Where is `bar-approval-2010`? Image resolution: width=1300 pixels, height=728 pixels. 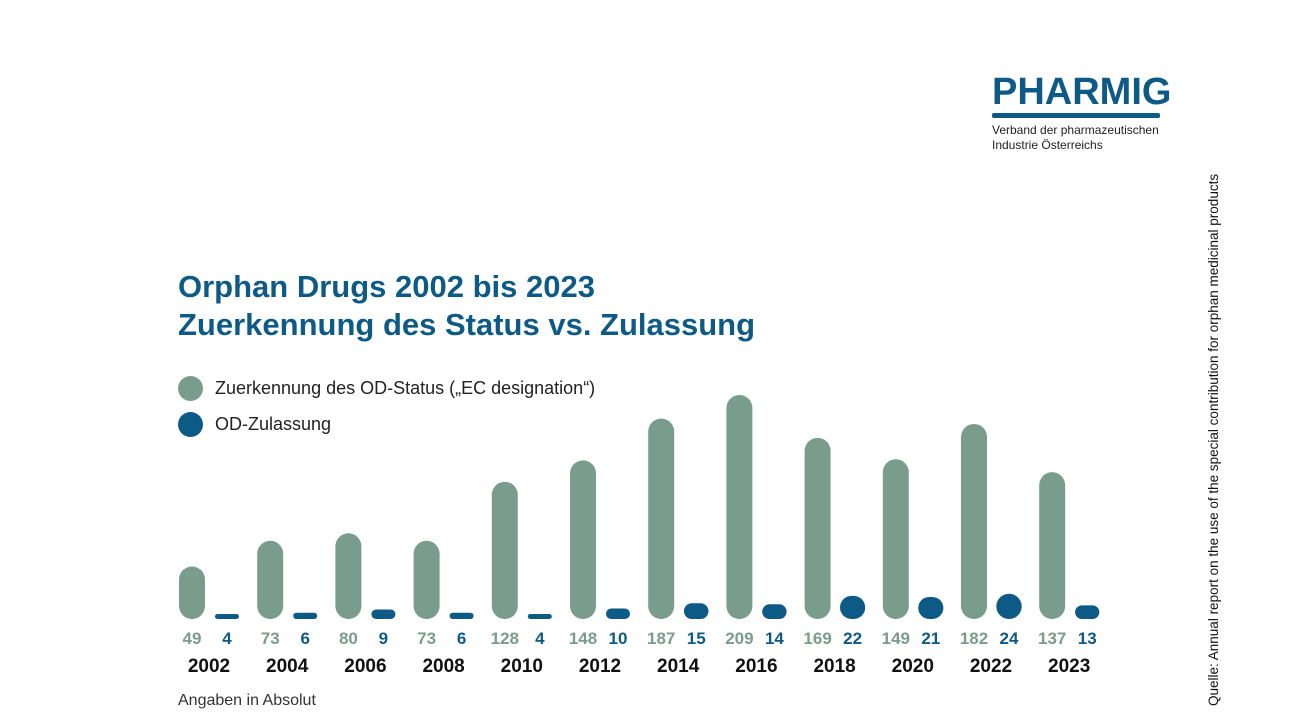
bar-approval-2010 is located at coordinates (539, 616).